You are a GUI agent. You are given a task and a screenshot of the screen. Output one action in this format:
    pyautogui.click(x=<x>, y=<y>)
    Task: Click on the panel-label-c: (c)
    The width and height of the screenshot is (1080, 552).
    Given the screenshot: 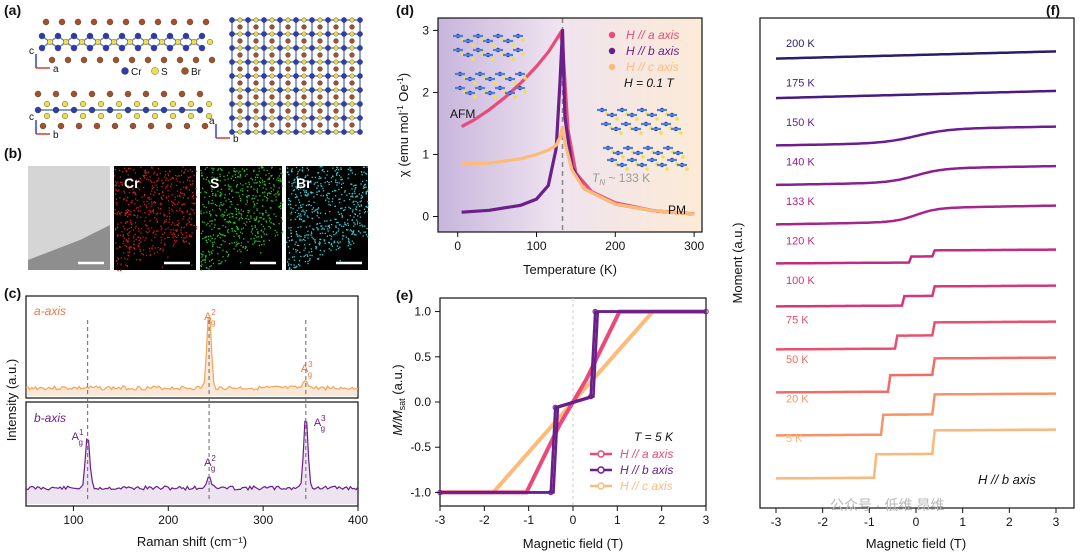 What is the action you would take?
    pyautogui.click(x=12, y=293)
    